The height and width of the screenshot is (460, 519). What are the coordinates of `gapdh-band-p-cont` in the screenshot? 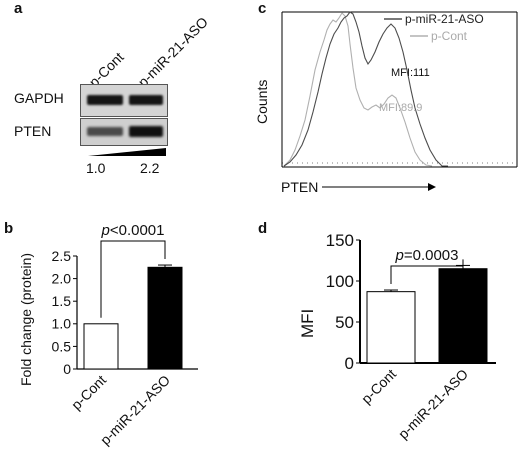 It's located at (105, 100).